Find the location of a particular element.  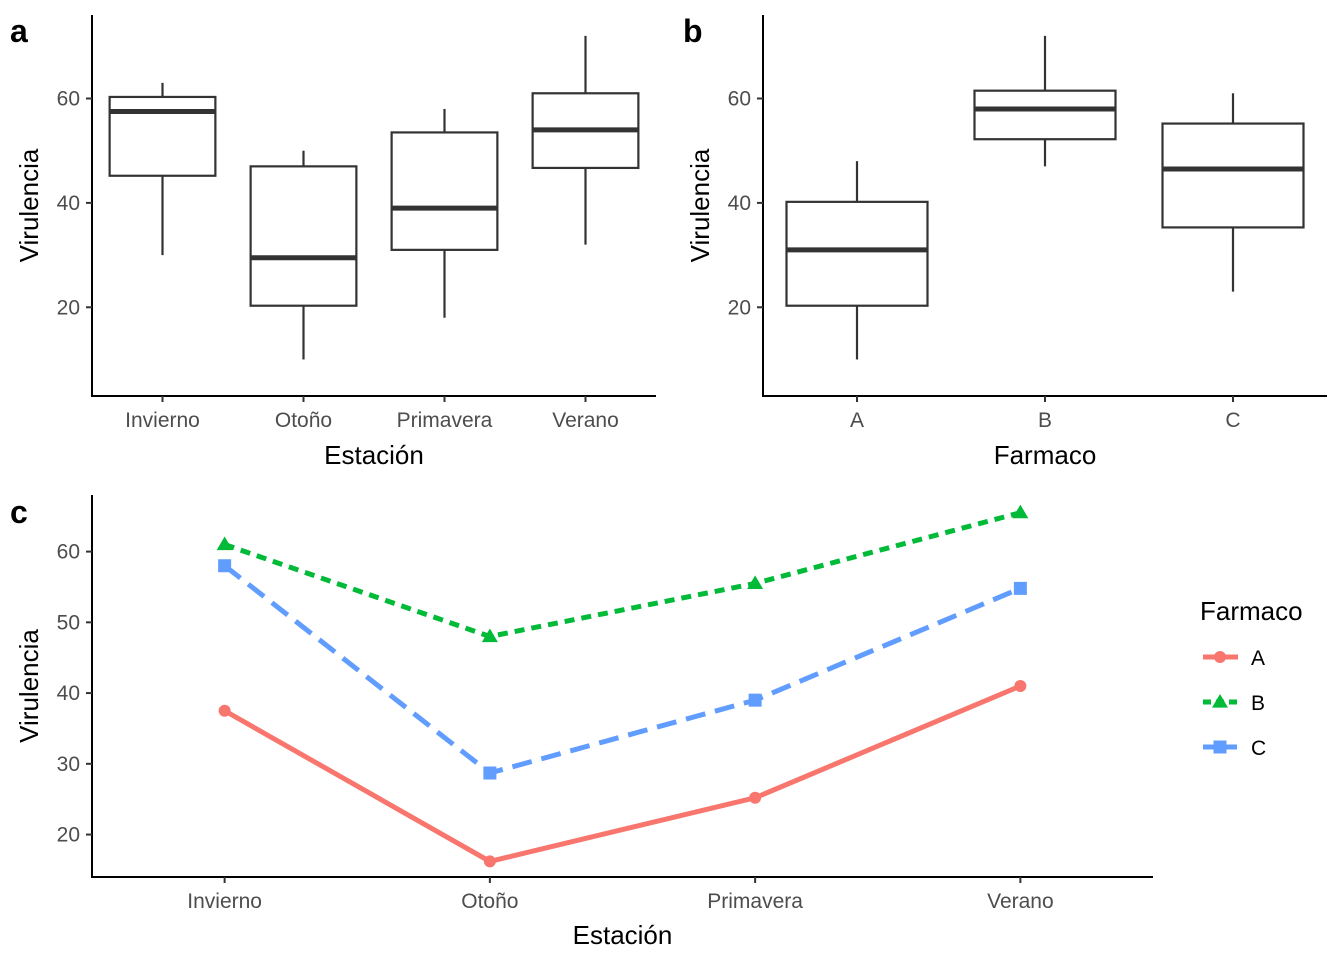

box-verano is located at coordinates (585, 140).